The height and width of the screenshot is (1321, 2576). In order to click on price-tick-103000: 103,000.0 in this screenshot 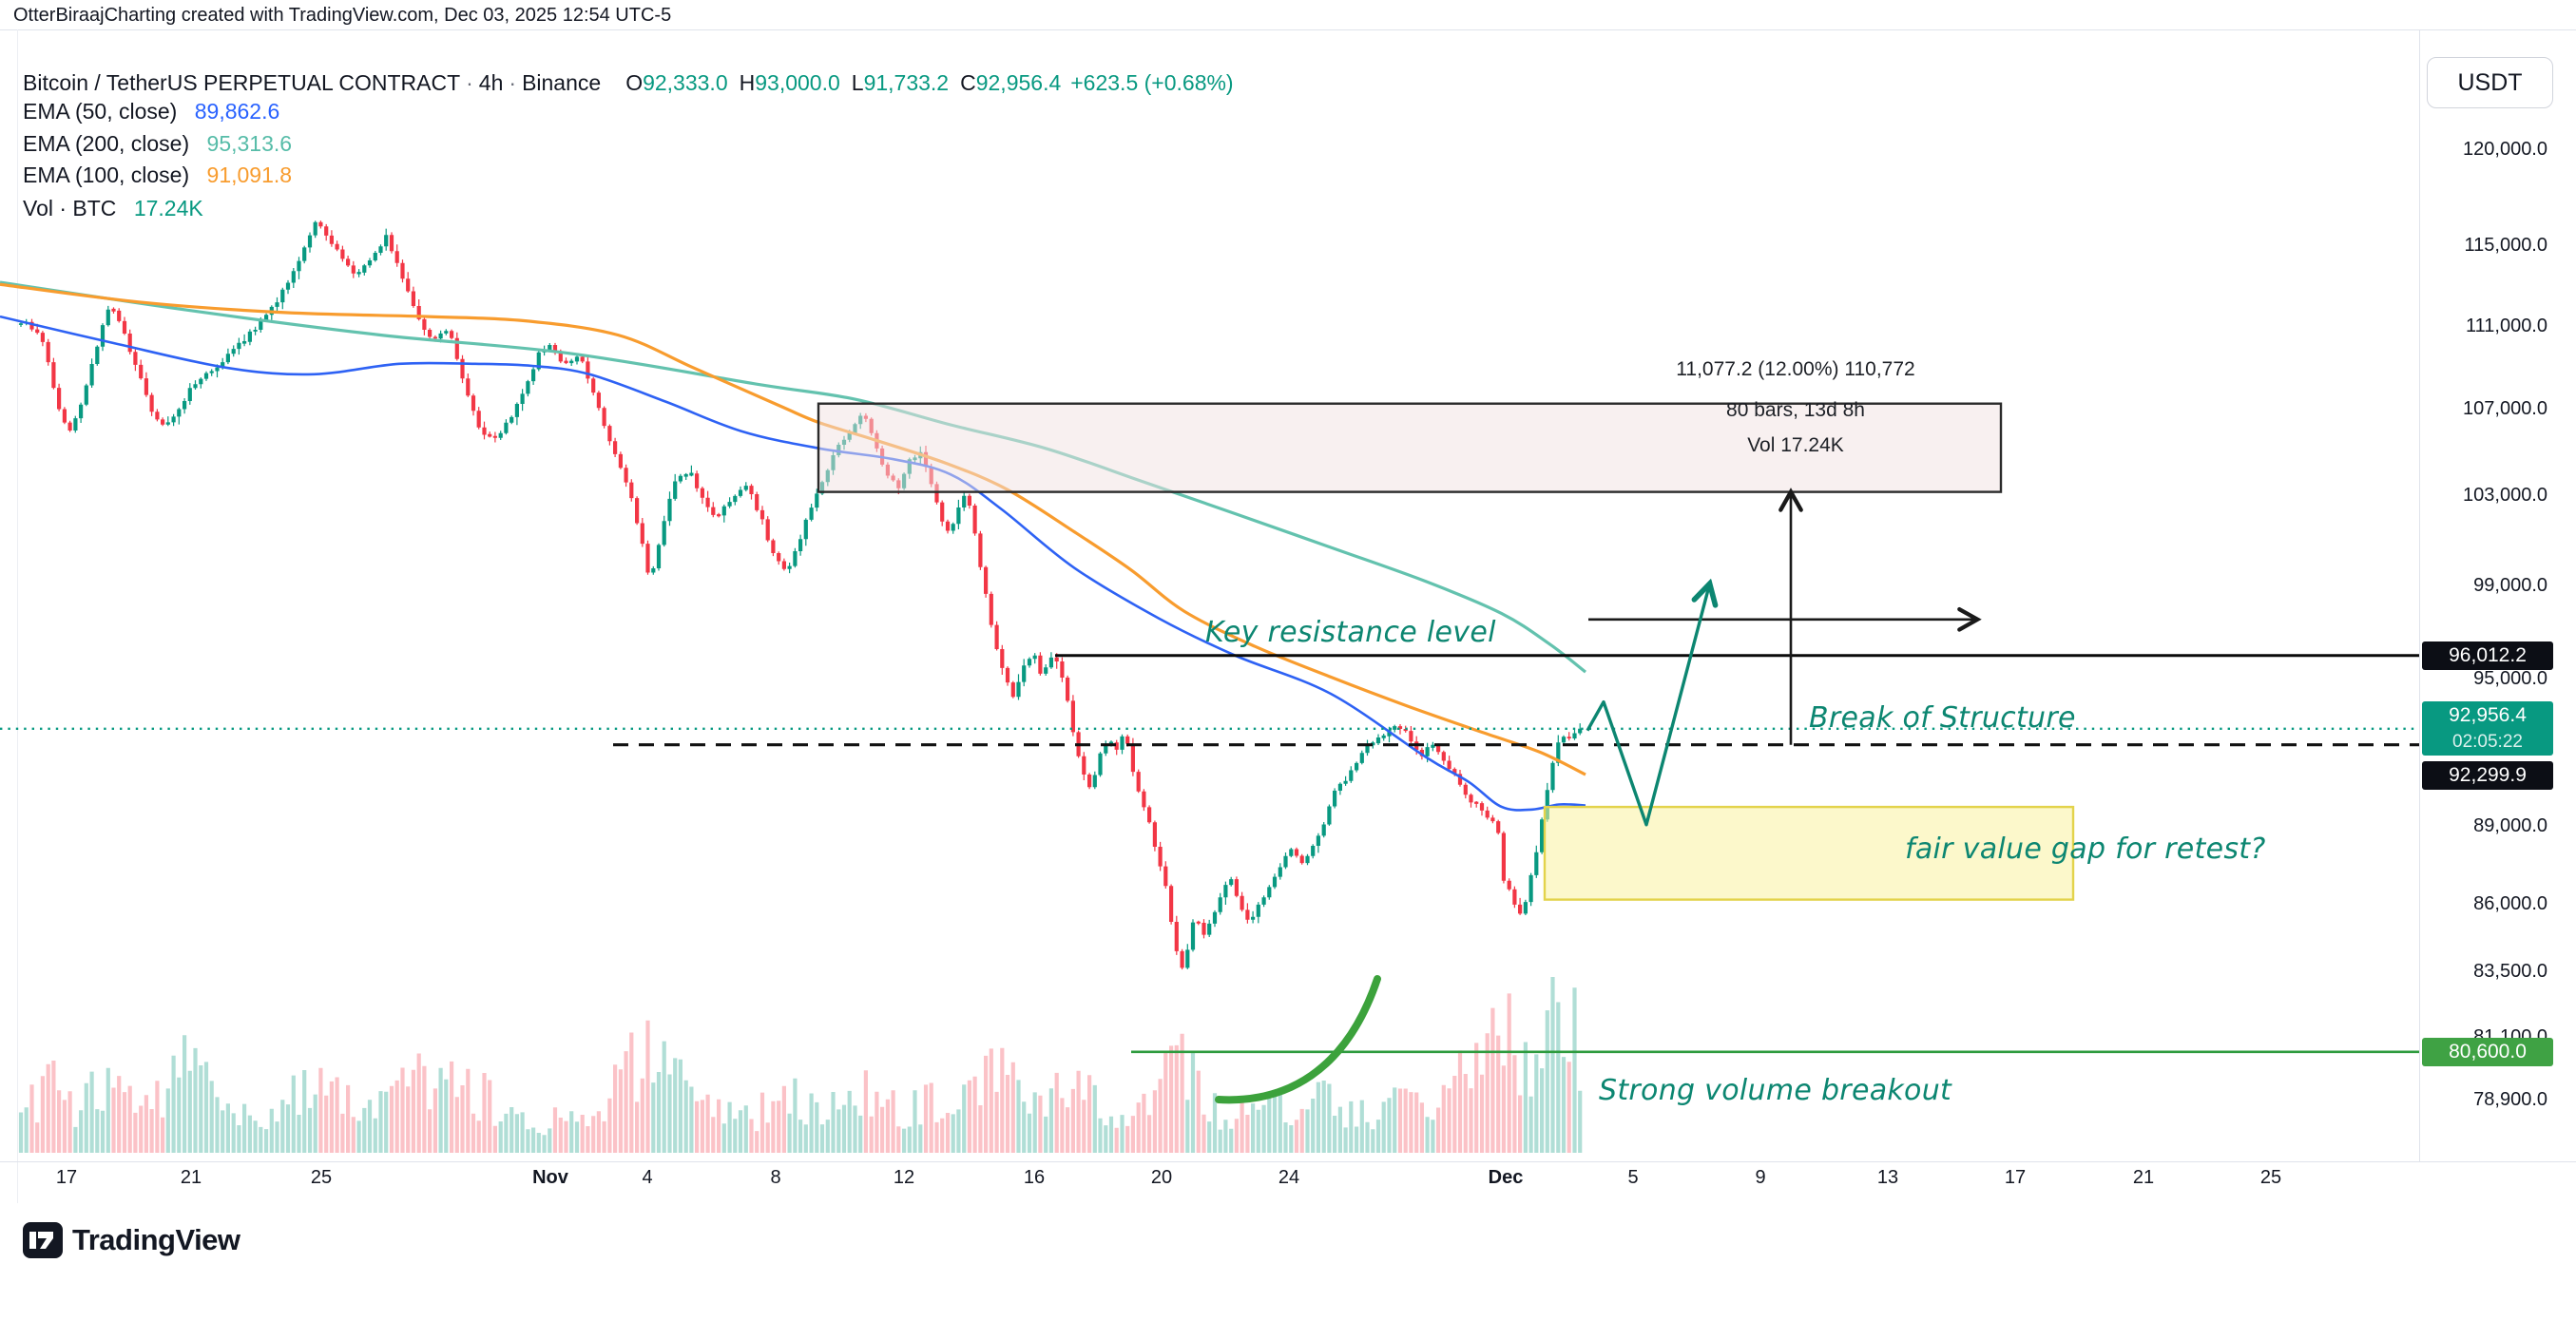, I will do `click(2505, 496)`.